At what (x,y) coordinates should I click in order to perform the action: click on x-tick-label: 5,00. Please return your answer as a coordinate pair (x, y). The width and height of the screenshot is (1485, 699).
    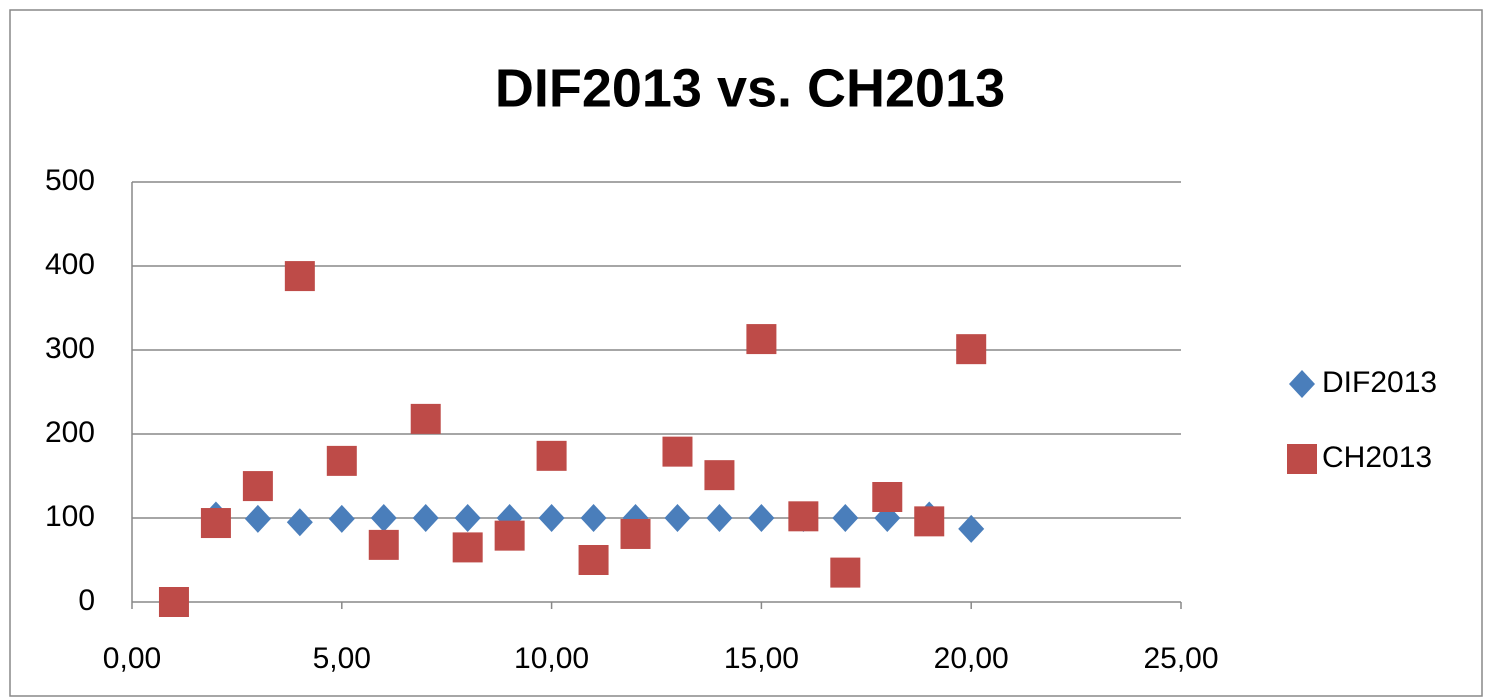
    Looking at the image, I should click on (342, 658).